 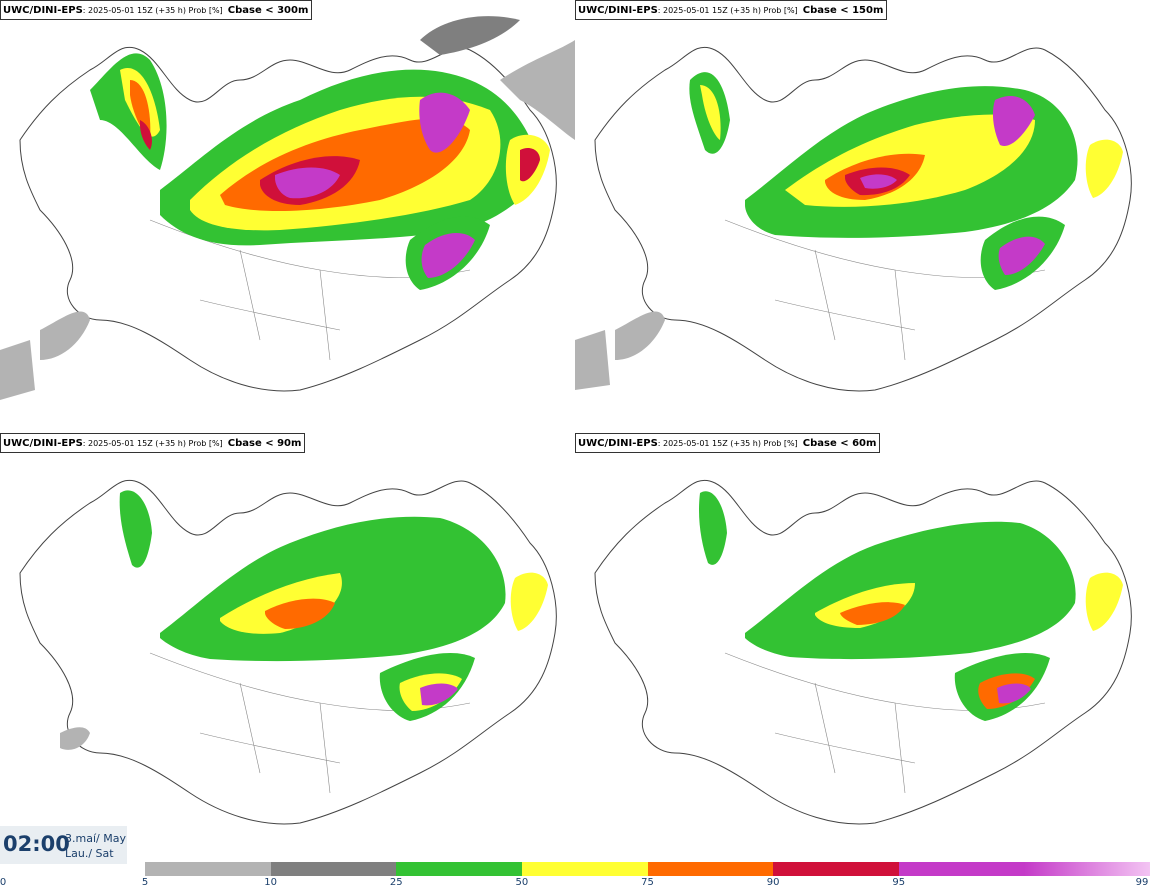 I want to click on probability-field-90m, so click(x=304, y=620).